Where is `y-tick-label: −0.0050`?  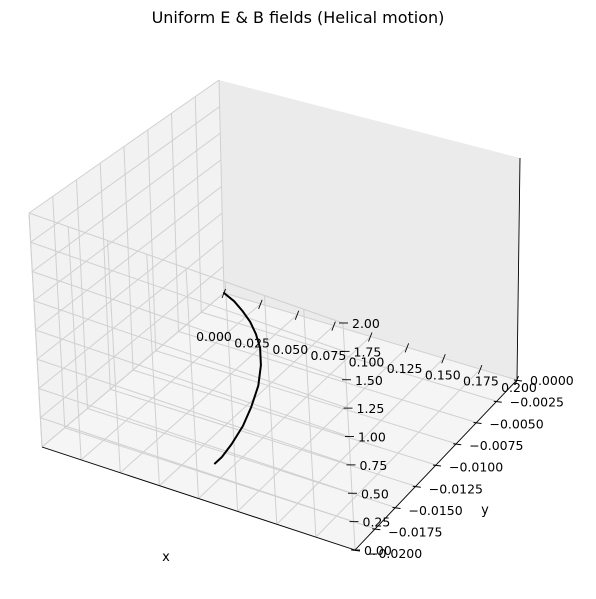 y-tick-label: −0.0050 is located at coordinates (517, 423).